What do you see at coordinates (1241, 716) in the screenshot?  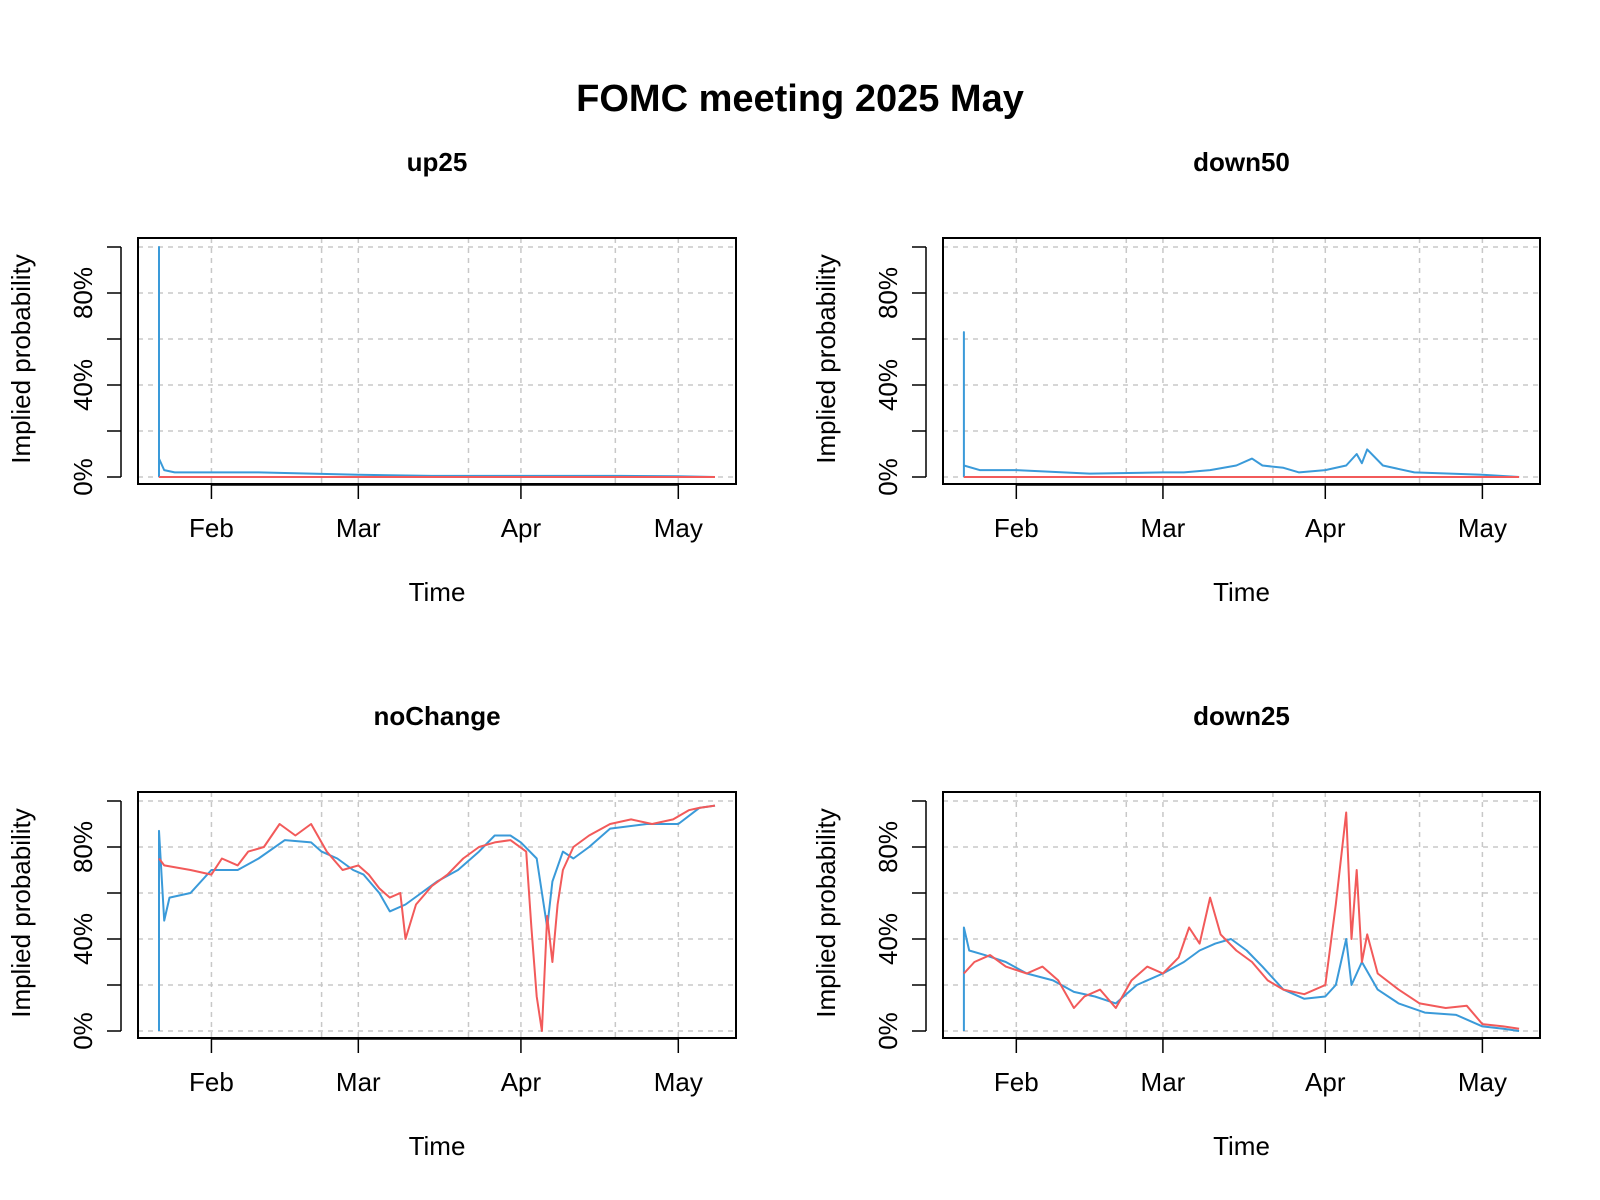 I see `panel-title: down25` at bounding box center [1241, 716].